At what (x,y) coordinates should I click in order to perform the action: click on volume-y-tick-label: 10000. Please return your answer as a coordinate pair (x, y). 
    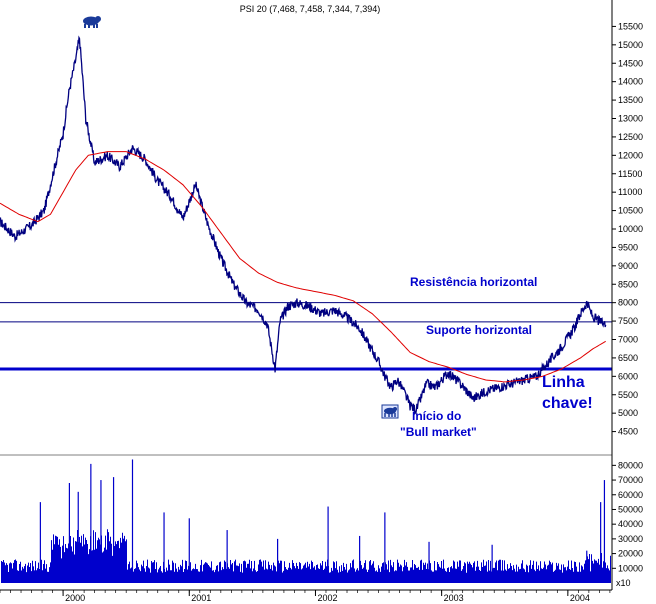
    Looking at the image, I should click on (630, 568).